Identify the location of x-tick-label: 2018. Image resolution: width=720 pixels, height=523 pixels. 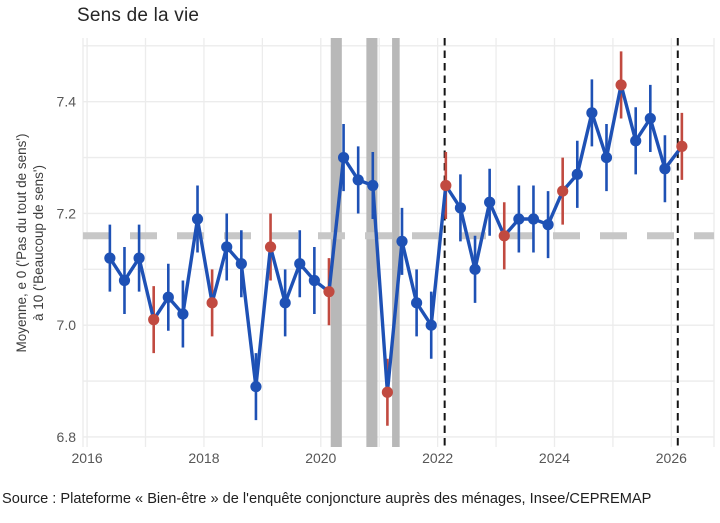
(203, 458).